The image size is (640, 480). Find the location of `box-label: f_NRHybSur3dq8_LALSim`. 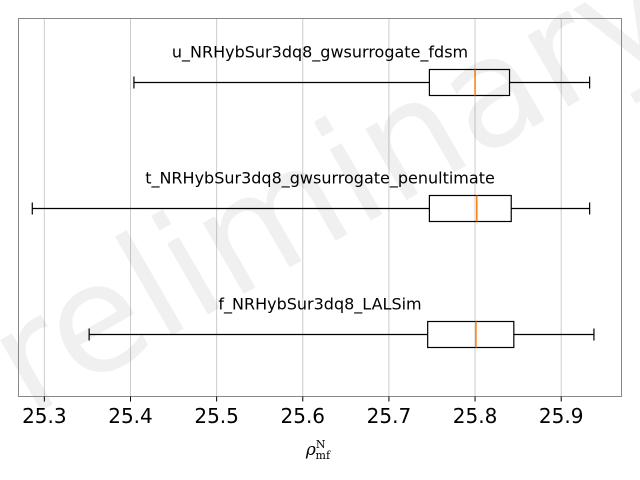

box-label: f_NRHybSur3dq8_LALSim is located at coordinates (319, 305).